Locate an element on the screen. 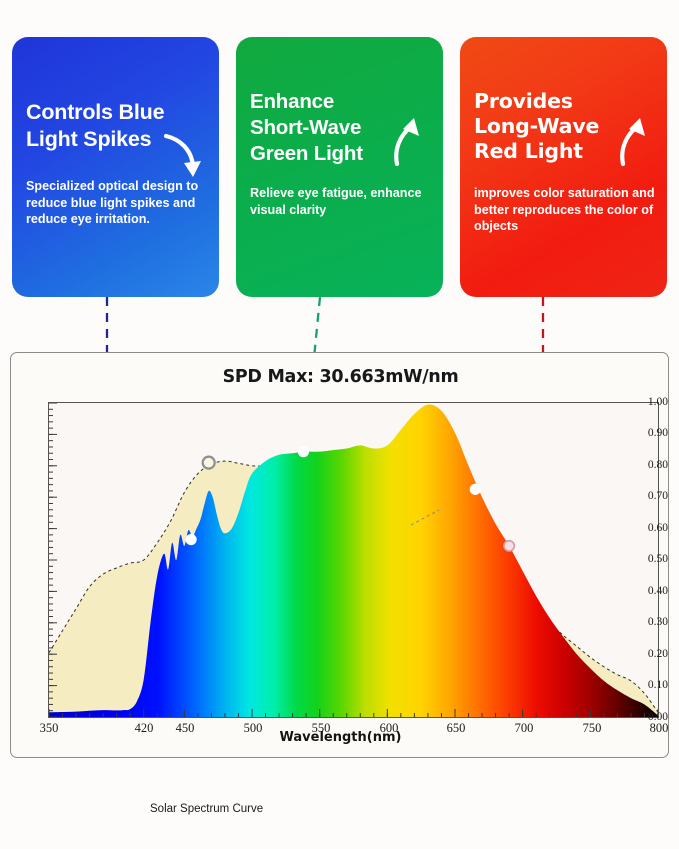  x-tick-label: 350 is located at coordinates (49, 728).